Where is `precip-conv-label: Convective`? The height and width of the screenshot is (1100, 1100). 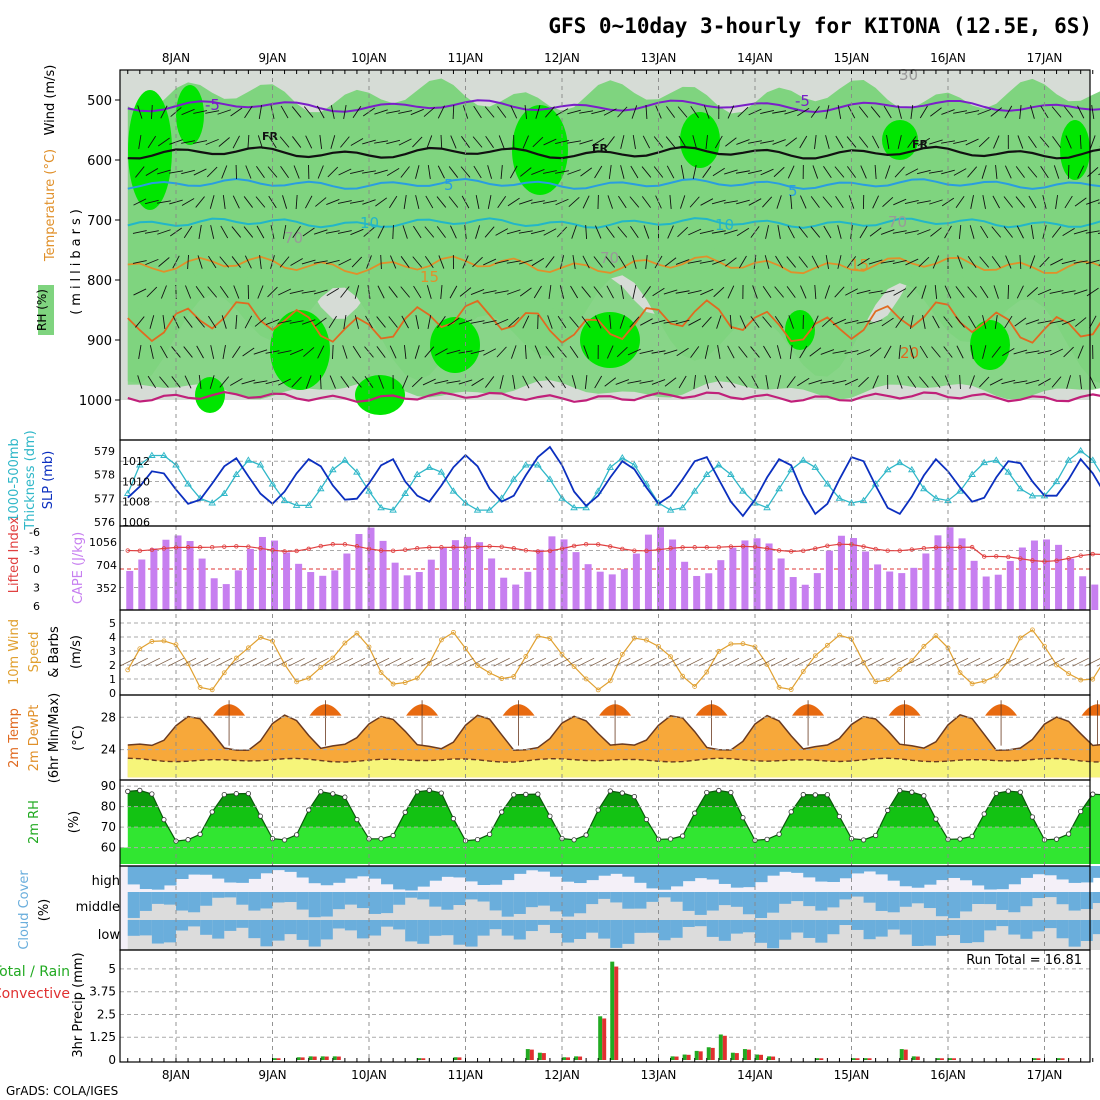
precip-conv-label: Convective is located at coordinates (35, 994).